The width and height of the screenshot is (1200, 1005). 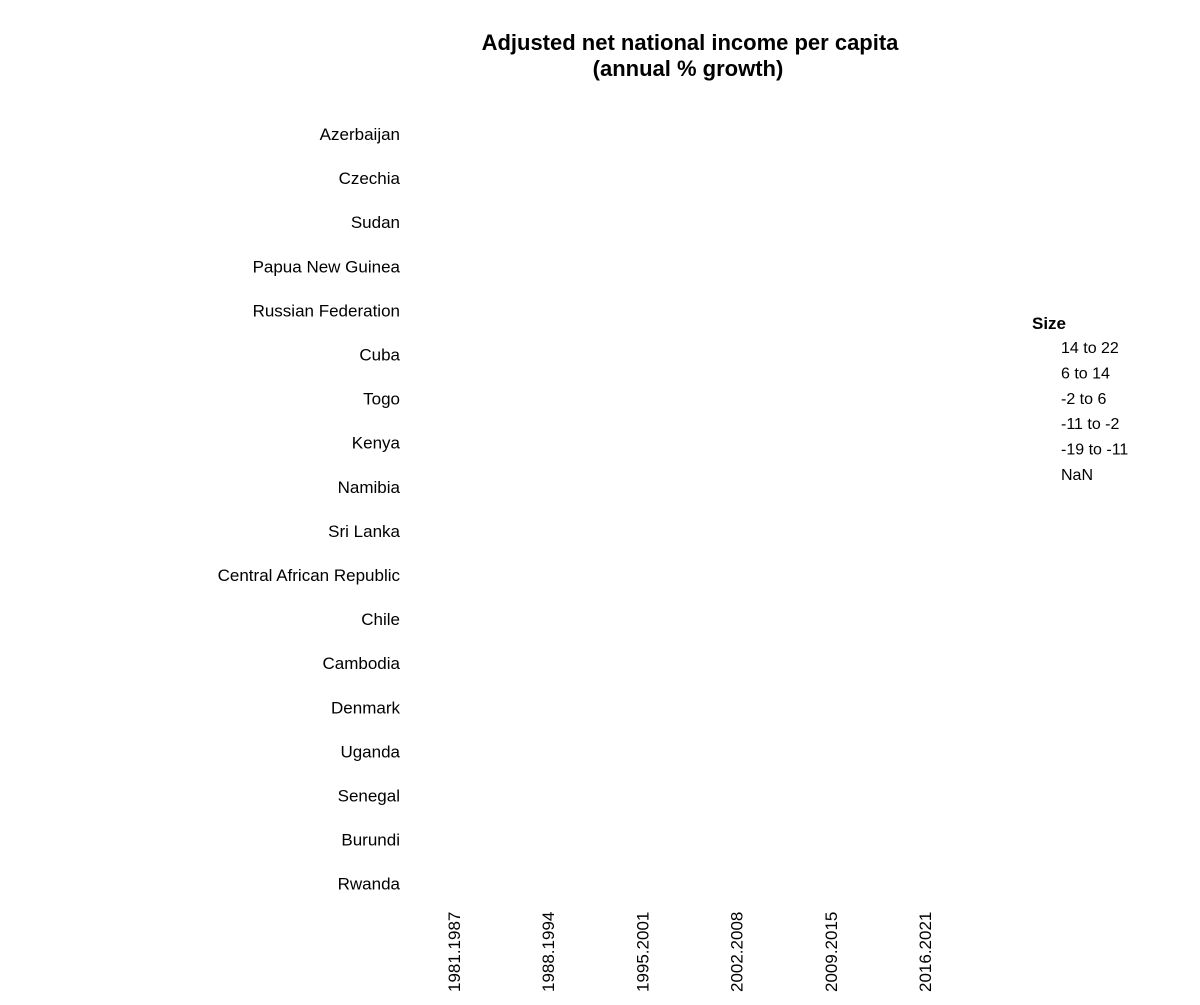 I want to click on row-label-russian-federation: Russian Federation, so click(x=326, y=310).